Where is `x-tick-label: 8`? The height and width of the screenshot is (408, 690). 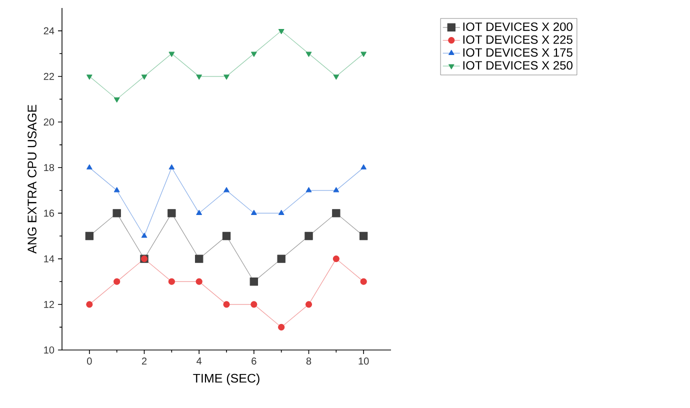
x-tick-label: 8 is located at coordinates (309, 361).